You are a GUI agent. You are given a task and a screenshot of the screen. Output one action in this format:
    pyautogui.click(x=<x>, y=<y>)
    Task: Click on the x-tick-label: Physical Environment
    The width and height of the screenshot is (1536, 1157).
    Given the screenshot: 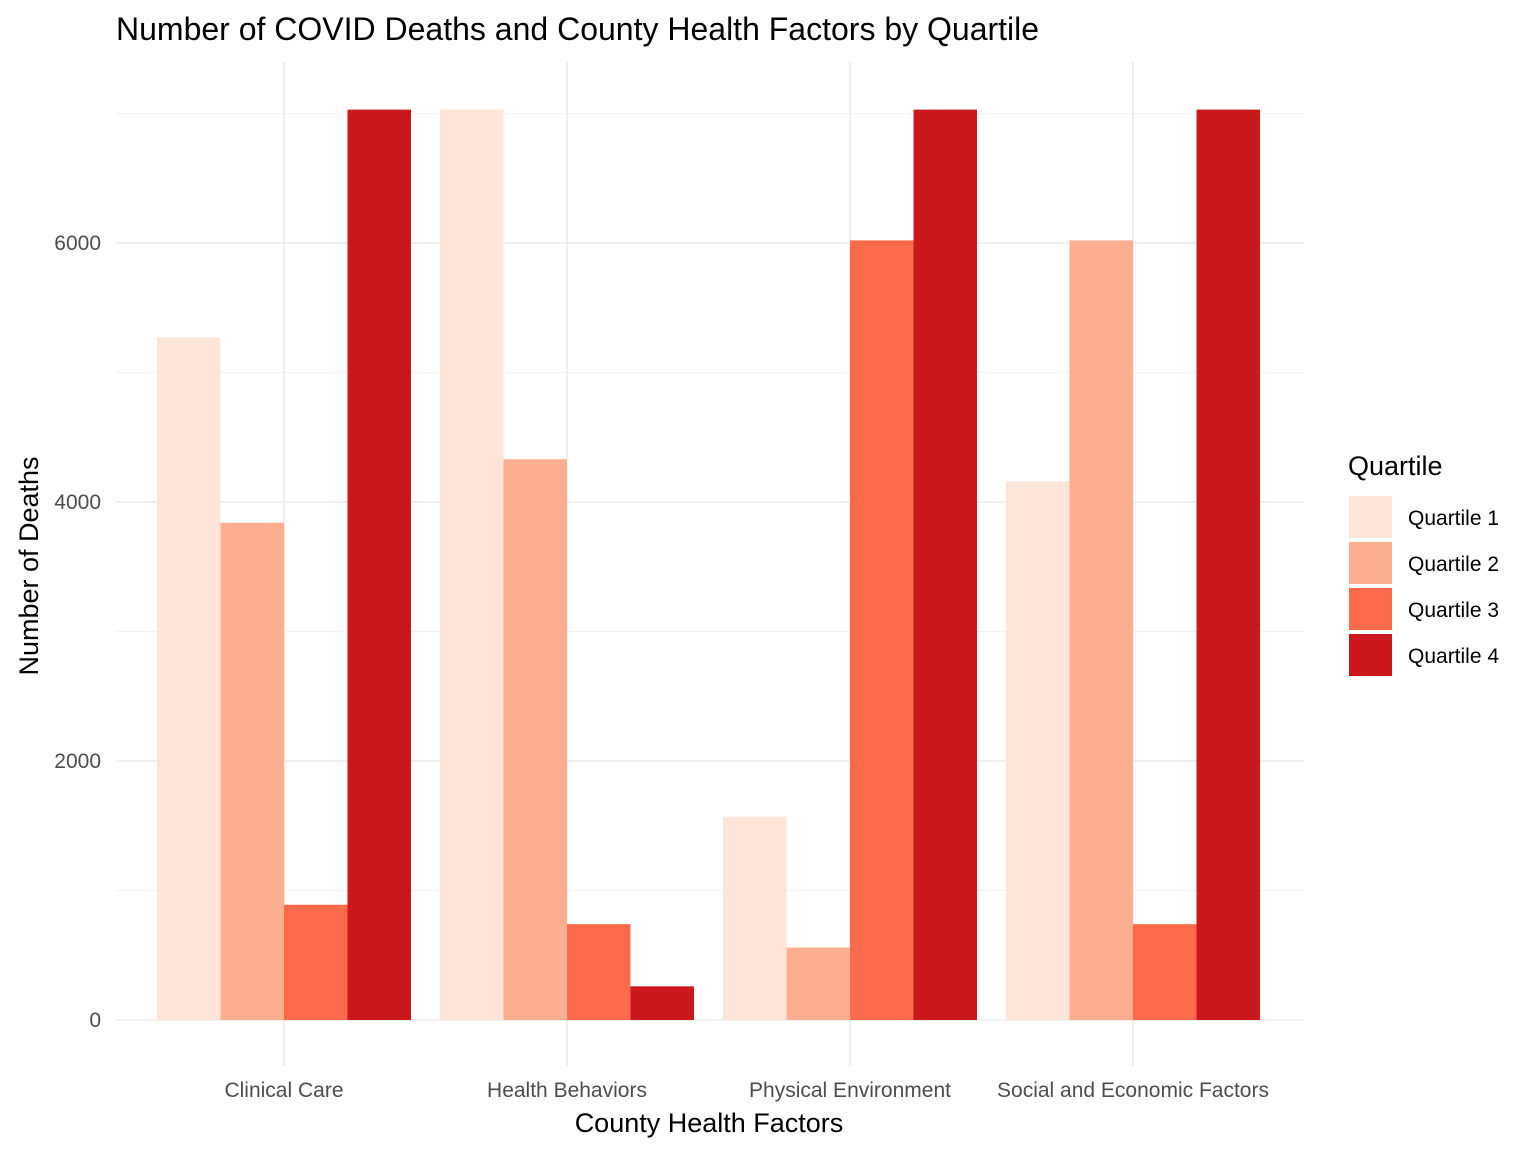 What is the action you would take?
    pyautogui.click(x=850, y=1090)
    